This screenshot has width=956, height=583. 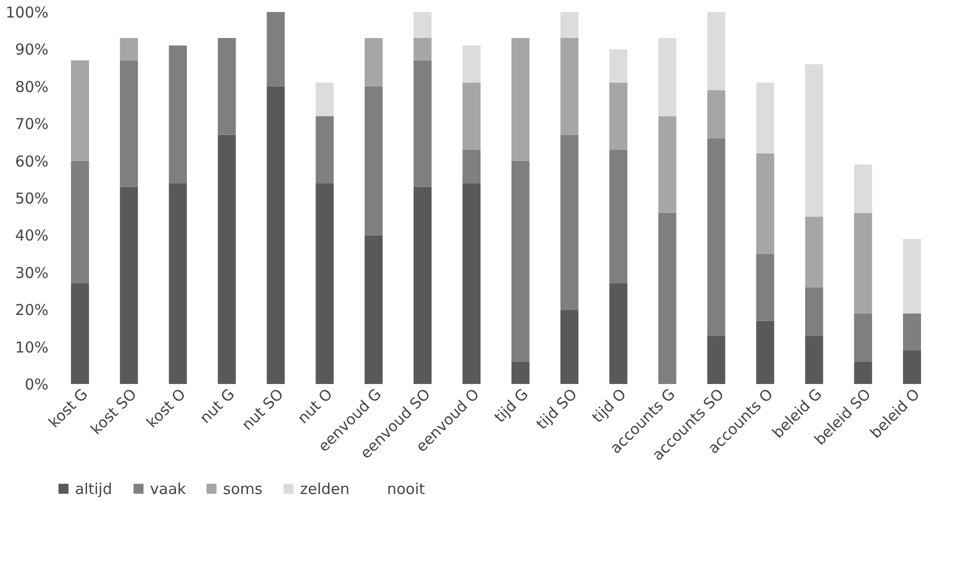 I want to click on y-tick-label: 70%, so click(x=31, y=124).